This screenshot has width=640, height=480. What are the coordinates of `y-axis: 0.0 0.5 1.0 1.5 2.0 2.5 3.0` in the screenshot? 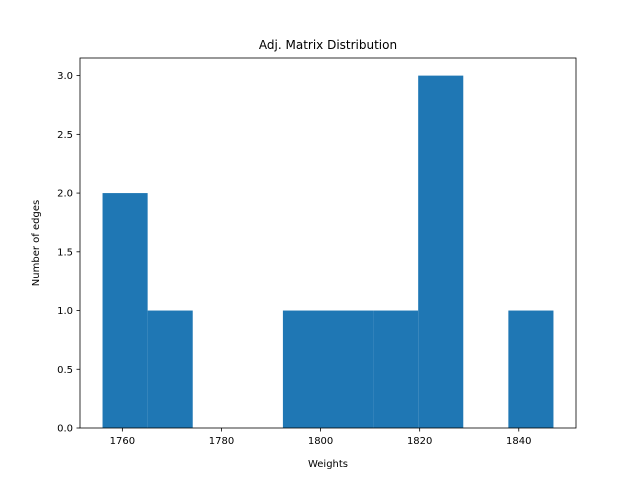 It's located at (68, 253).